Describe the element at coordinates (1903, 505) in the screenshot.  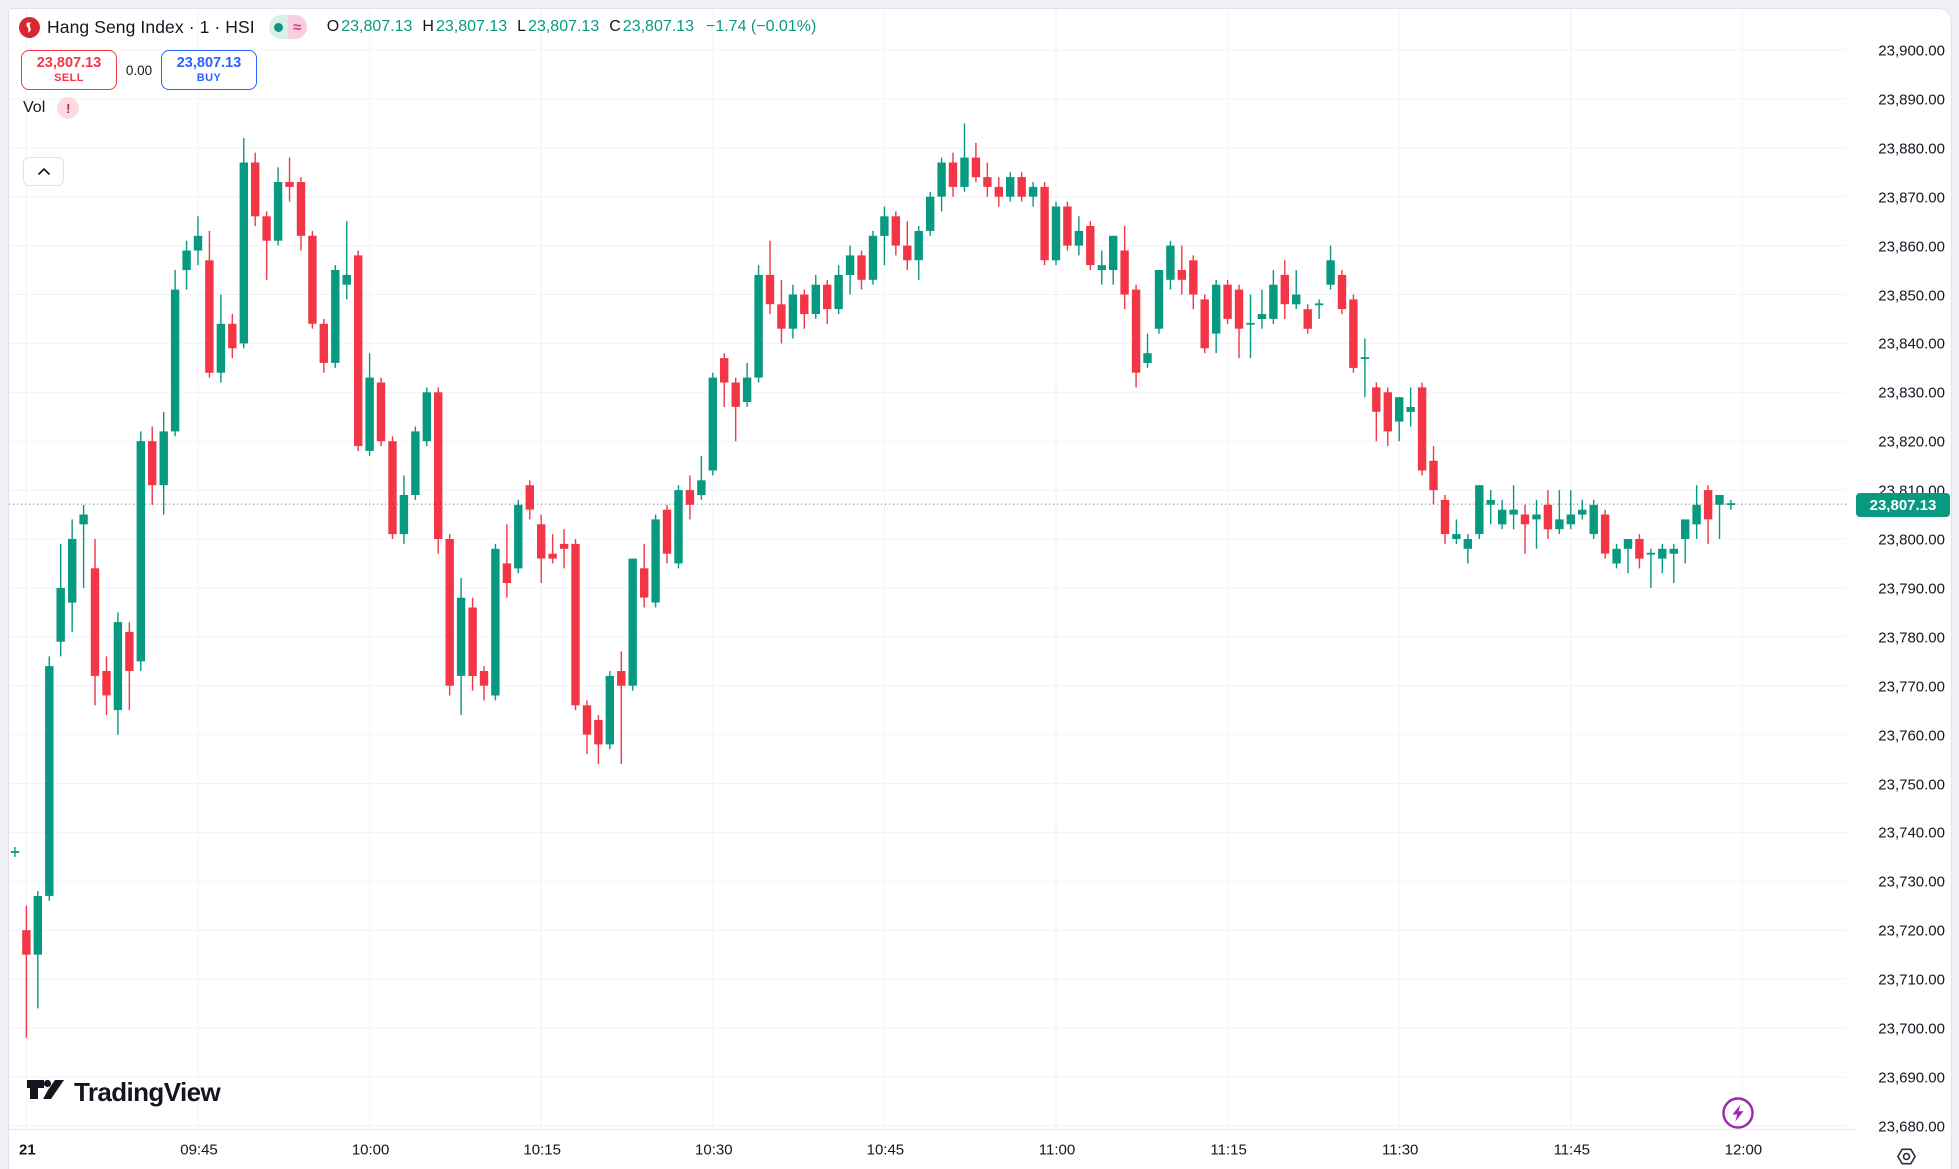
I see `last-price-tag: 23,807.13` at that location.